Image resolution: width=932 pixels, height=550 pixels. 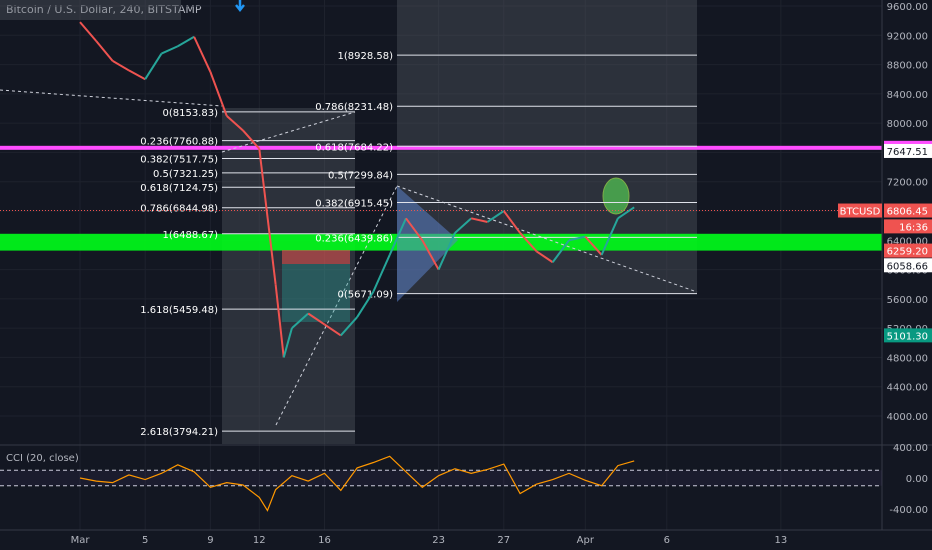 What do you see at coordinates (210, 540) in the screenshot?
I see `x-tick-label: 9` at bounding box center [210, 540].